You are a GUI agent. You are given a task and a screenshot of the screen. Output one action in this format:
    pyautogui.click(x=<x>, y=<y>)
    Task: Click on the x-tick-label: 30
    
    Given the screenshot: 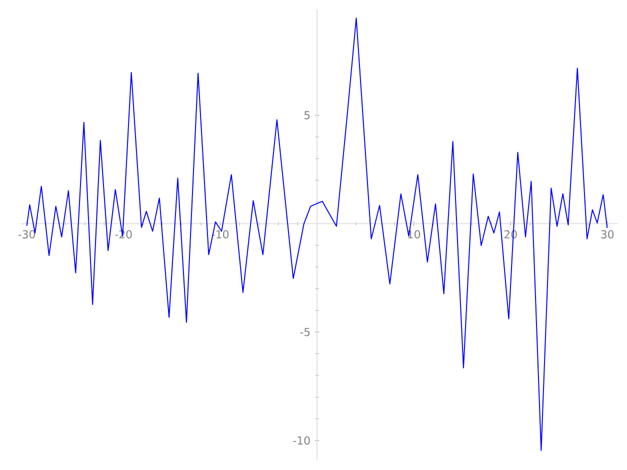 What is the action you would take?
    pyautogui.click(x=607, y=234)
    